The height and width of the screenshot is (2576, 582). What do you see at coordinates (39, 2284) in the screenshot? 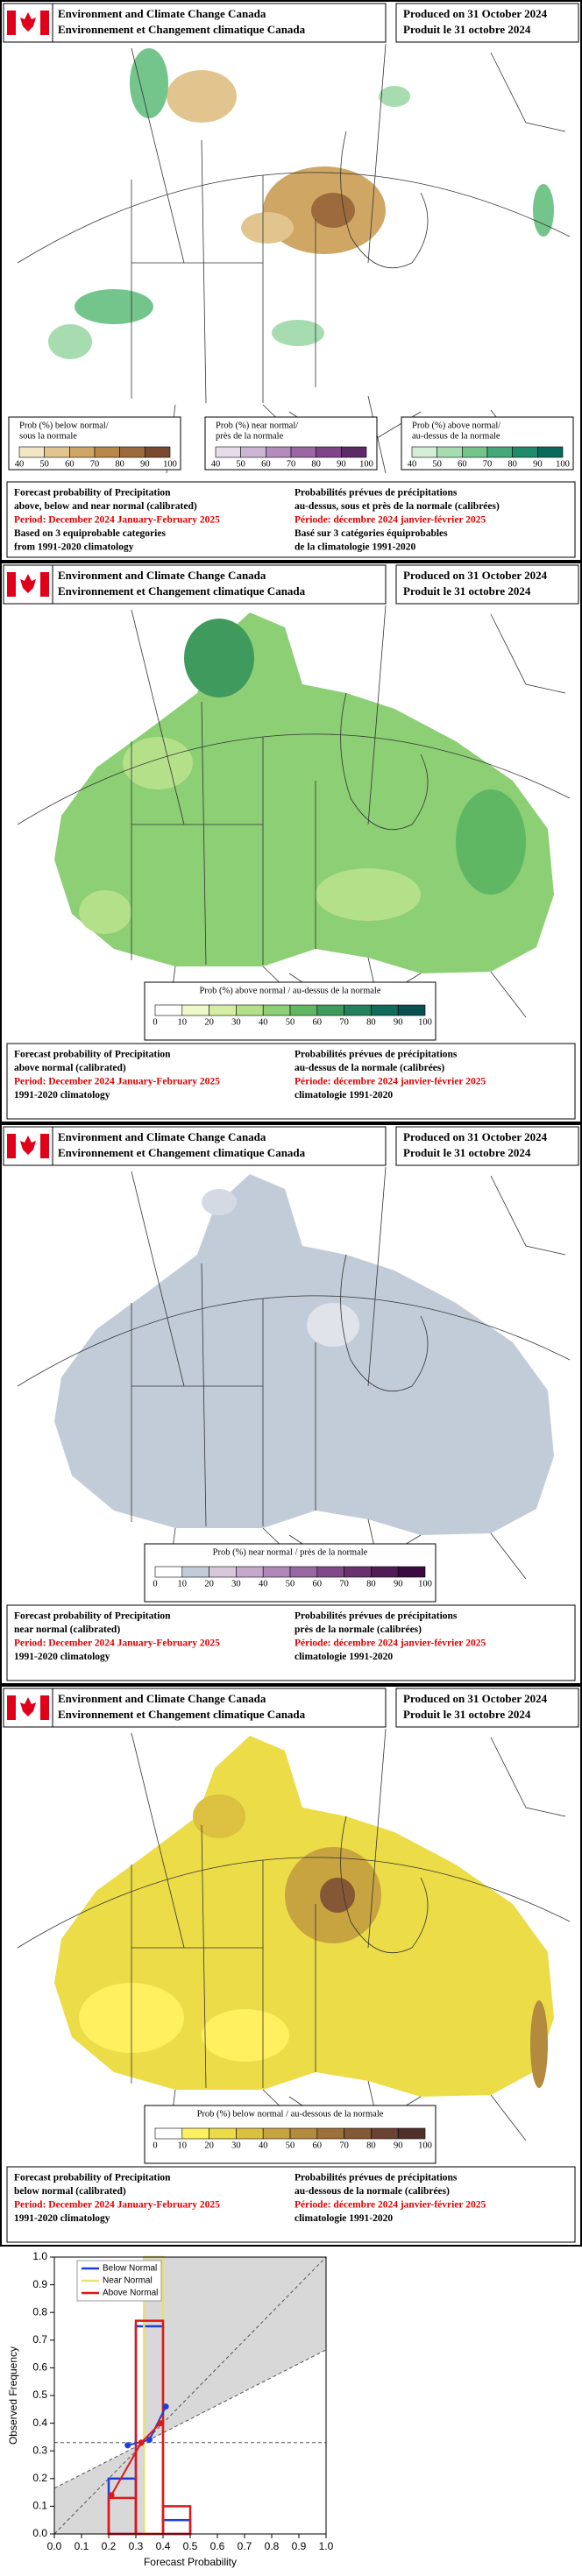
I see `y-tick-label: 0.9` at bounding box center [39, 2284].